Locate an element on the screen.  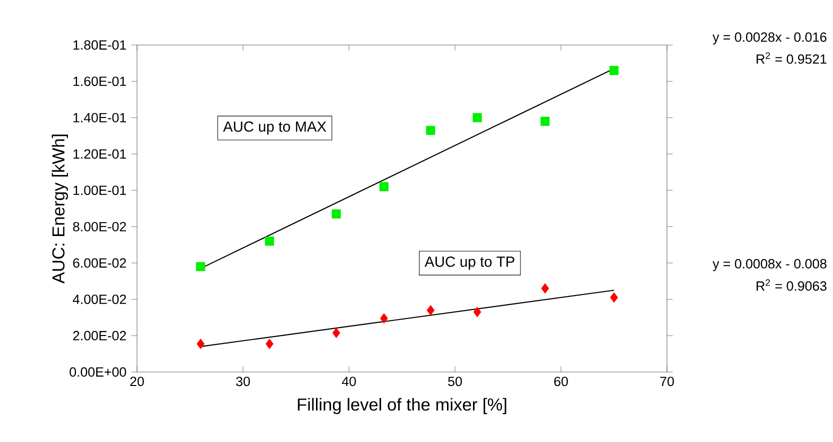
y-tick-label: 0.00E+00 is located at coordinates (98, 372).